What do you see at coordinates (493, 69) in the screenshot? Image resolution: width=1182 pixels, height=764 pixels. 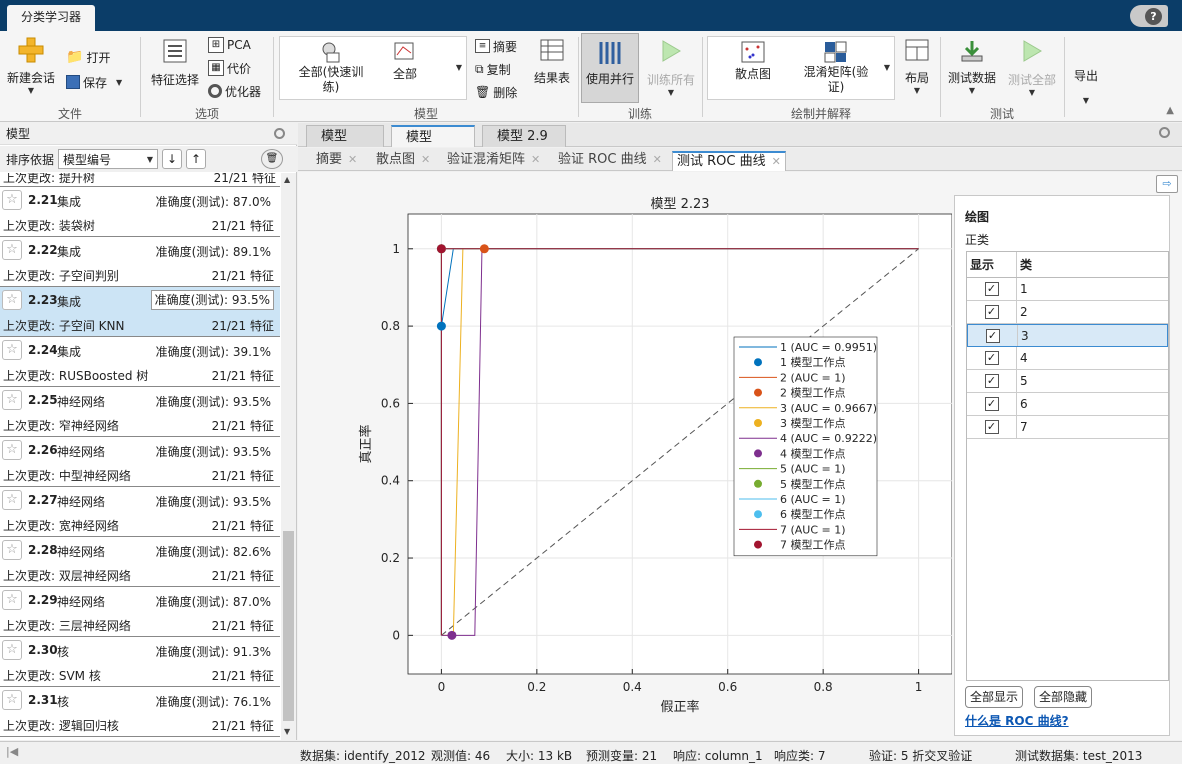 I see `copy-button: ⧉ 复制` at bounding box center [493, 69].